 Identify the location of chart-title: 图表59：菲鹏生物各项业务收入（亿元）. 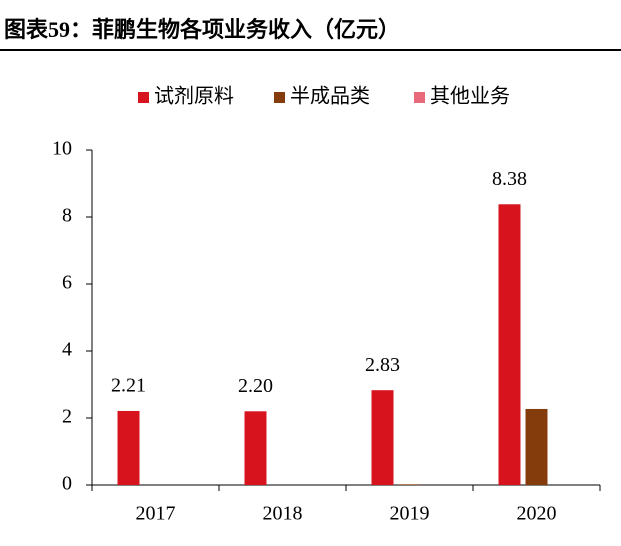
(202, 29).